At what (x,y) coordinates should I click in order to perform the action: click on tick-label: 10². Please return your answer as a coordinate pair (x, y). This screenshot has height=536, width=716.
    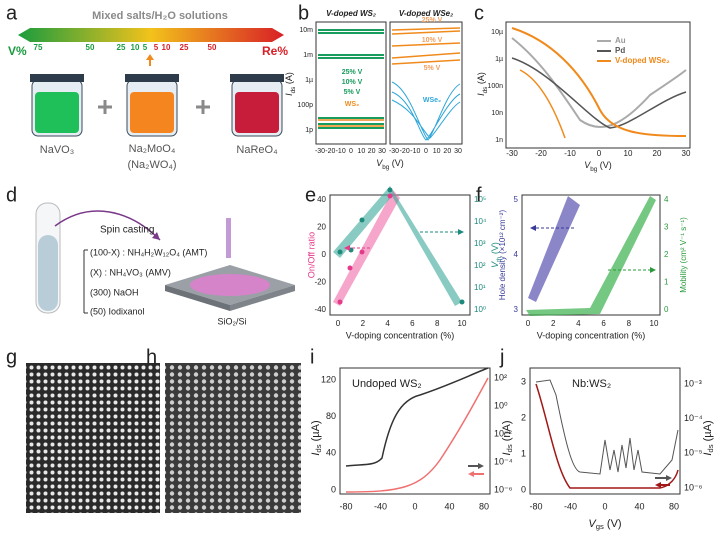
    Looking at the image, I should click on (500, 377).